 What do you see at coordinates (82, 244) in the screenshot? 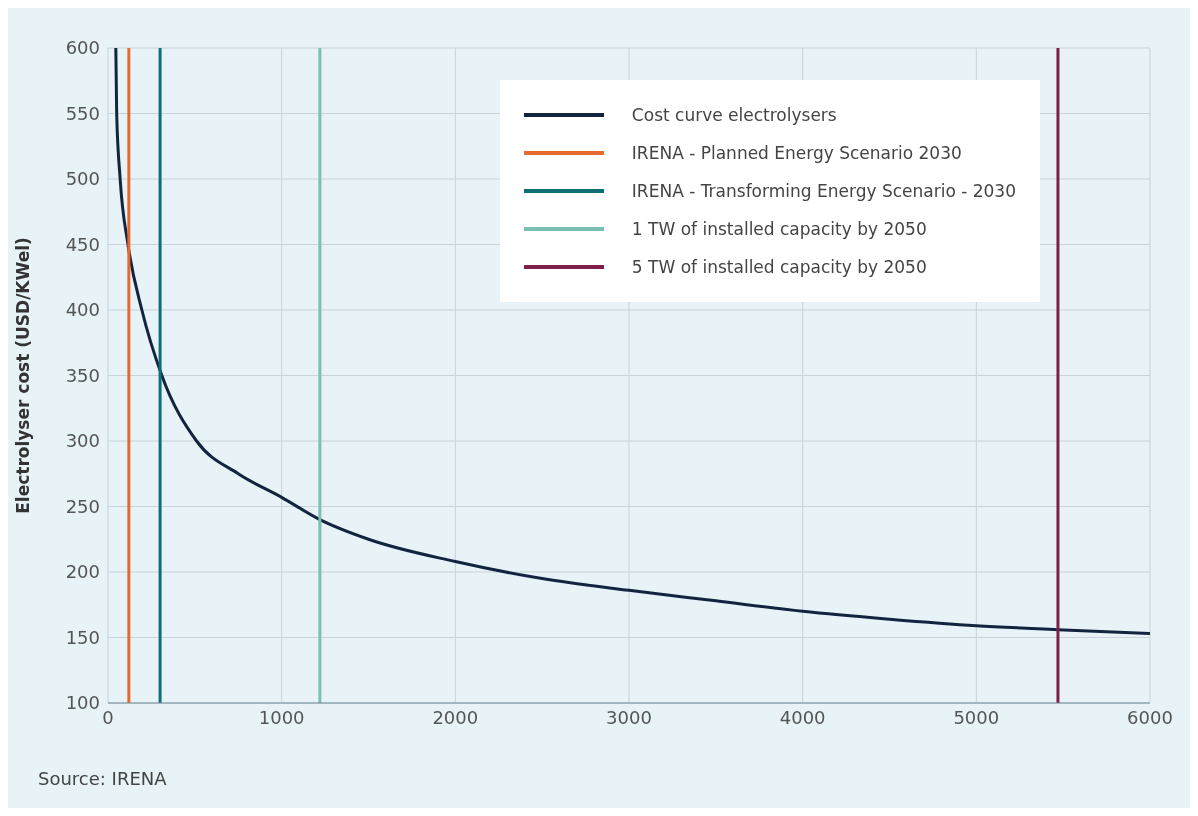
I see `y-tick-label: 450` at bounding box center [82, 244].